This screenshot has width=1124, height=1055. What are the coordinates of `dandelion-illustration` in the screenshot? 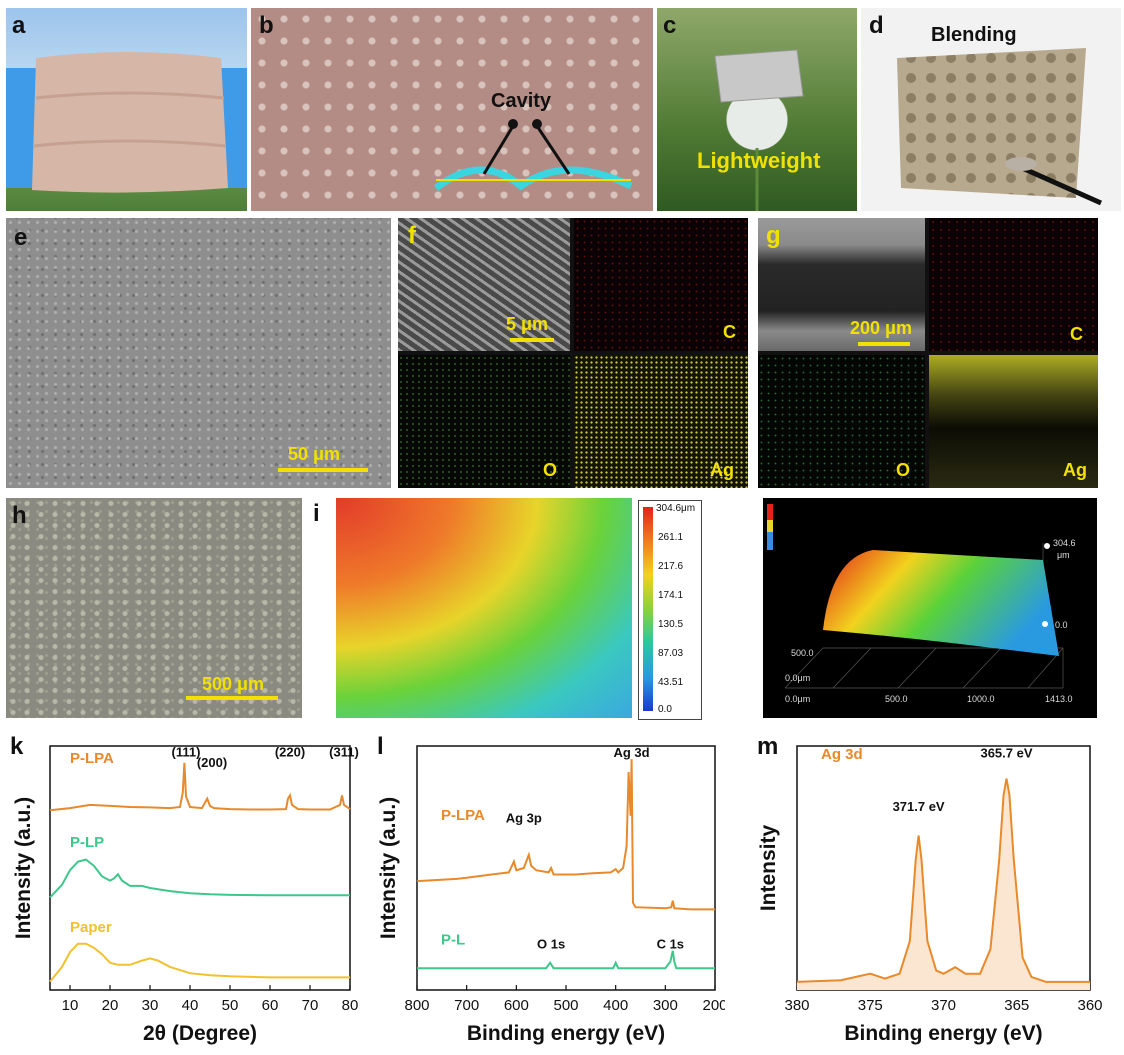 It's located at (759, 130).